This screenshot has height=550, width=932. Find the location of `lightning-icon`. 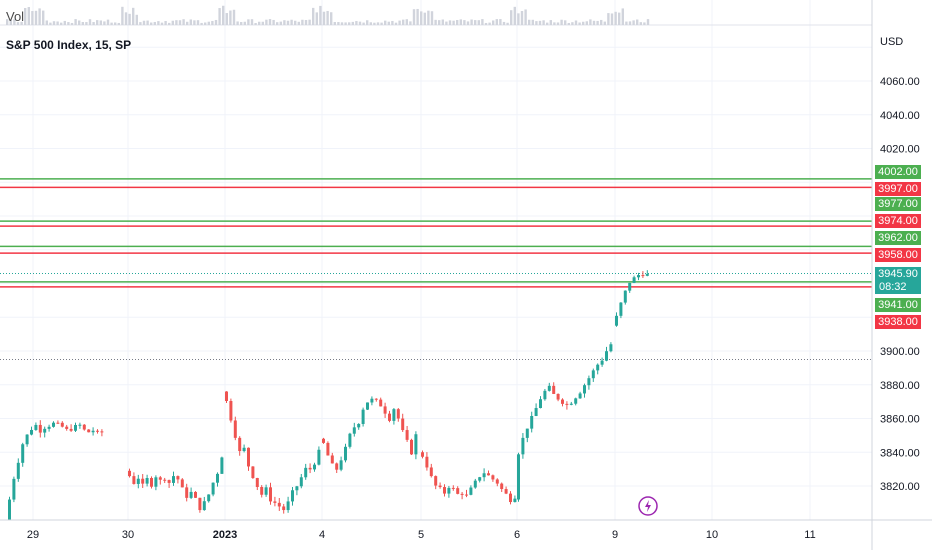

lightning-icon is located at coordinates (648, 506).